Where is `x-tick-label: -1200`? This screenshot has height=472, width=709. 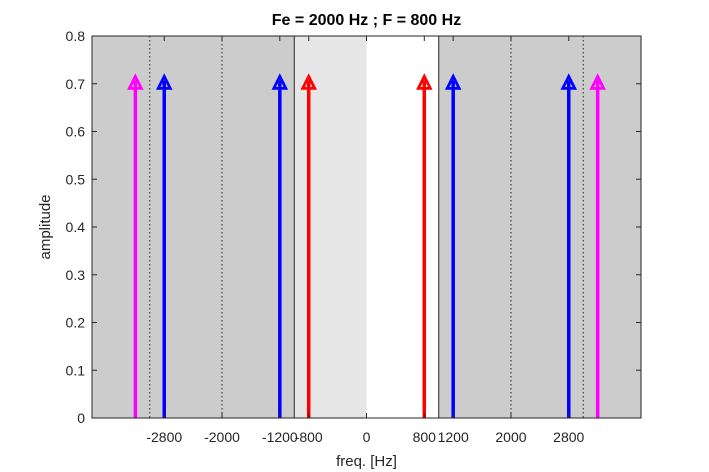
x-tick-label: -1200 is located at coordinates (280, 437).